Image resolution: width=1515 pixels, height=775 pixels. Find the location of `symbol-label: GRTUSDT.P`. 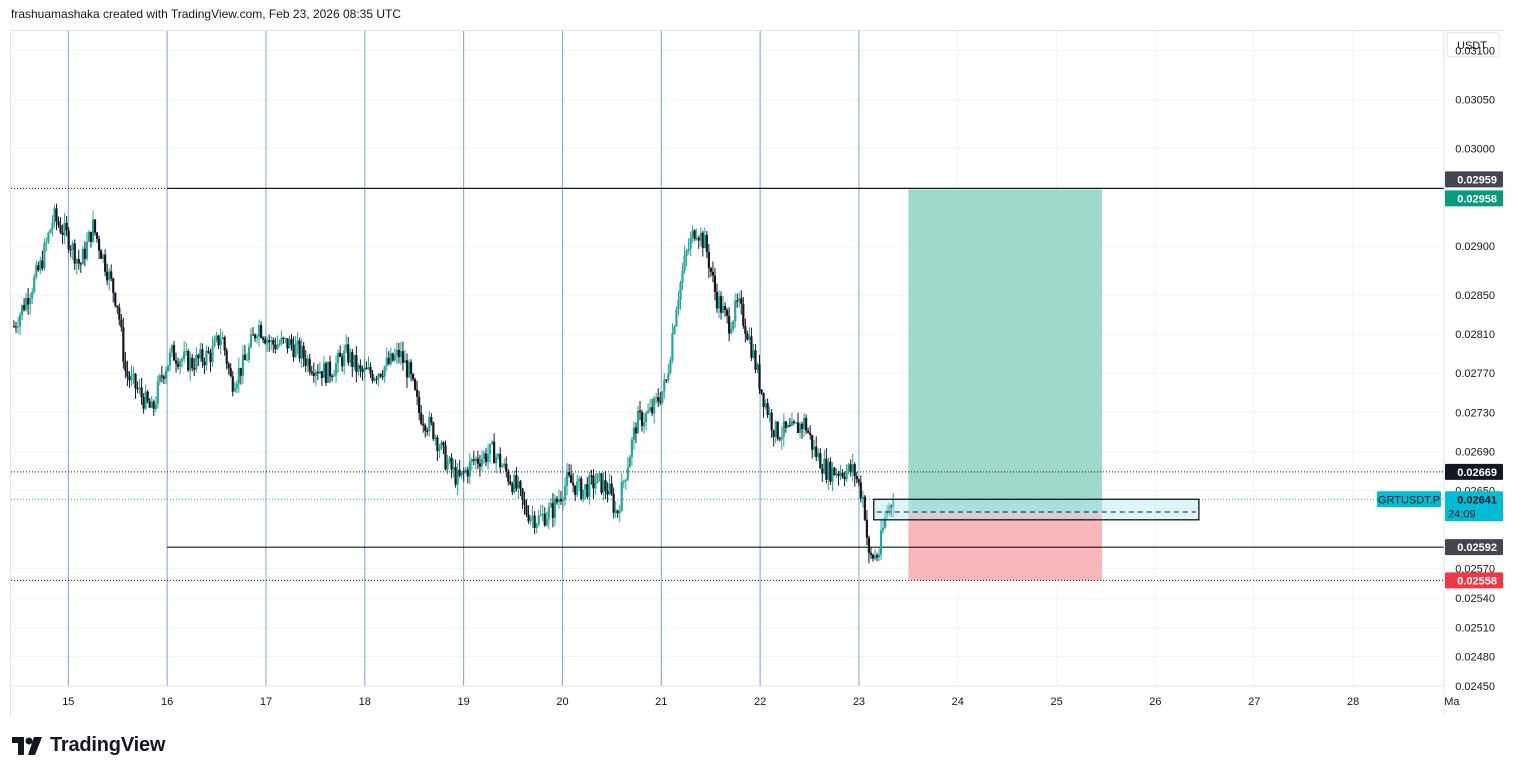

symbol-label: GRTUSDT.P is located at coordinates (1409, 500).